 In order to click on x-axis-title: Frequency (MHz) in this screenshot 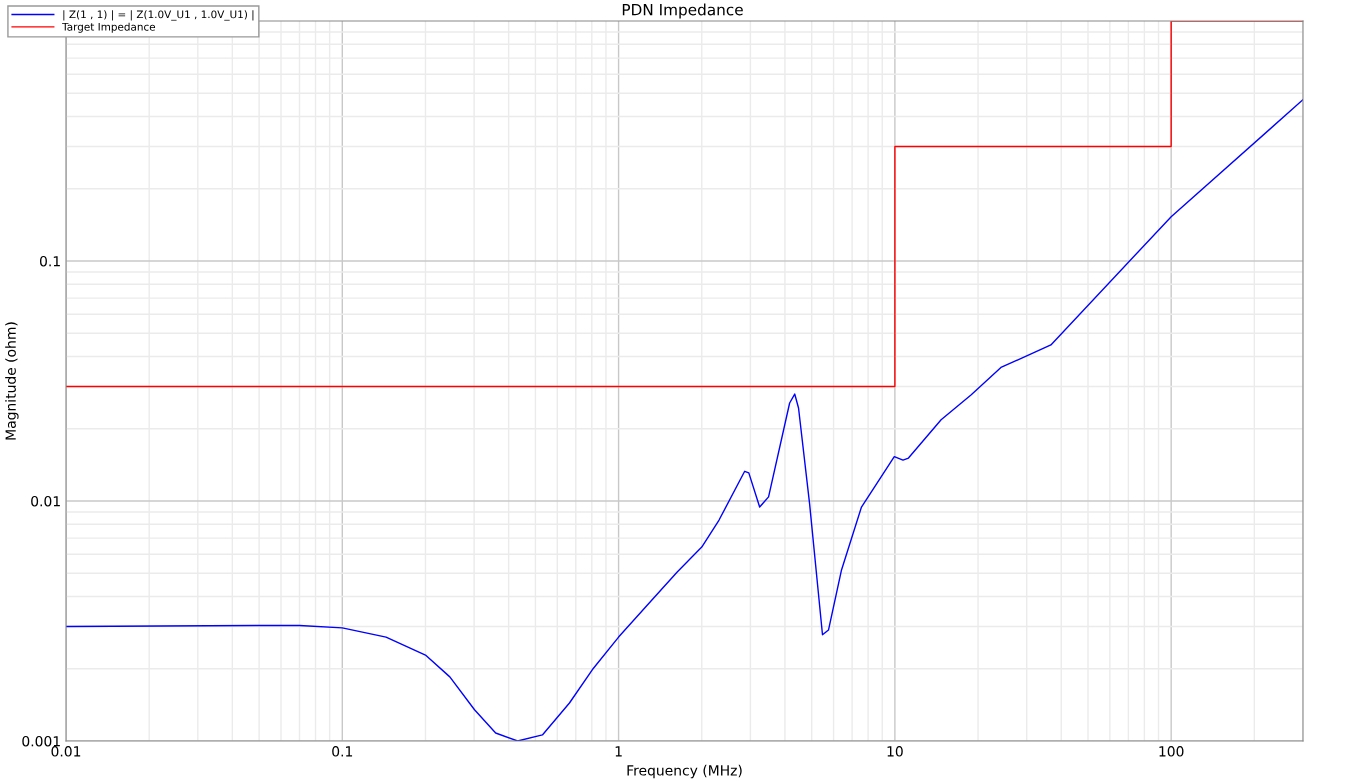, I will do `click(684, 771)`.